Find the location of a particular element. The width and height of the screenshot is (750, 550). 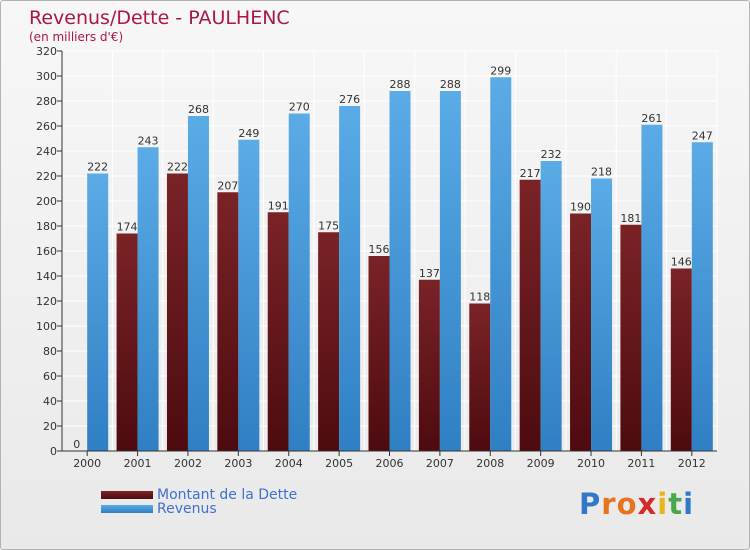

debt-value-label: 146 is located at coordinates (681, 262).